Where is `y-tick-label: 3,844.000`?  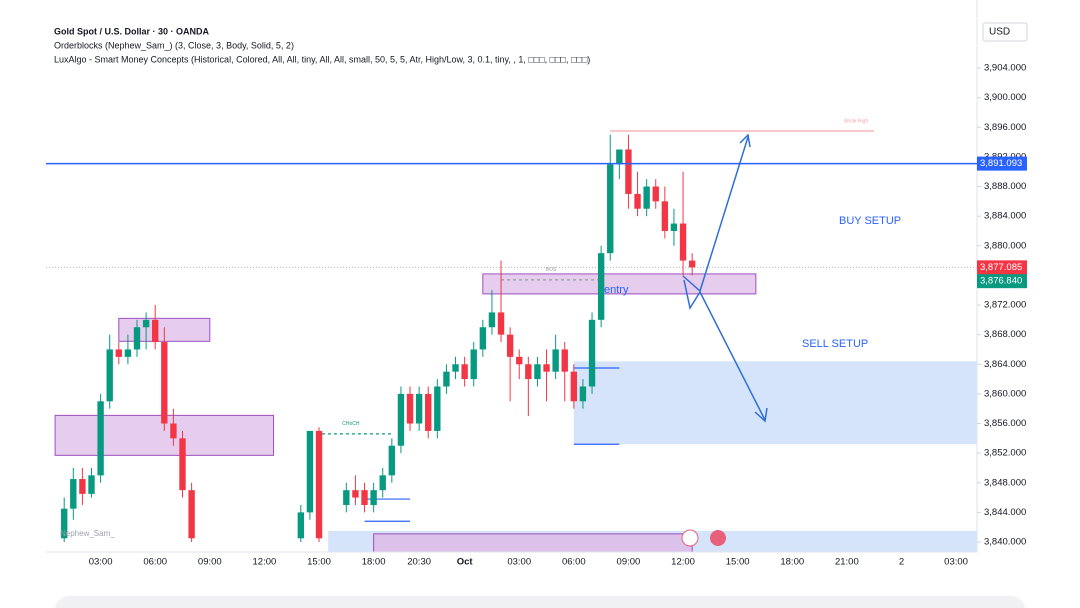 y-tick-label: 3,844.000 is located at coordinates (1005, 512).